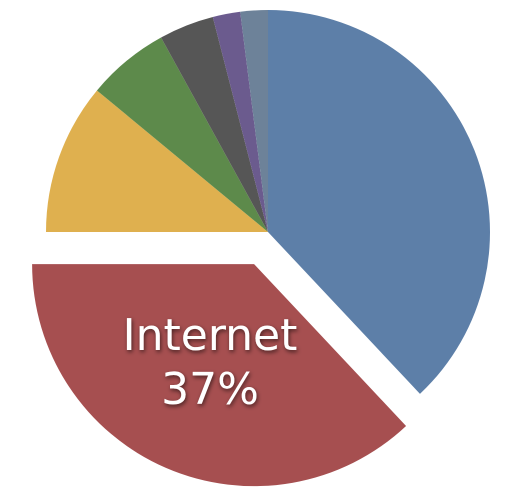 This screenshot has height=491, width=509. I want to click on slice-value-label: 37%, so click(210, 389).